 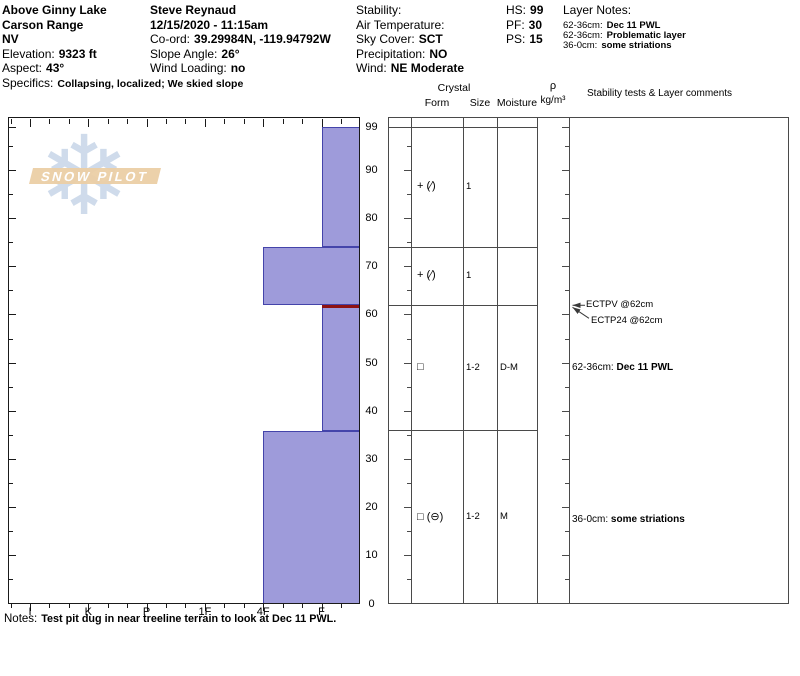 I want to click on wind-line: Wind: NE Moderate, so click(x=410, y=68).